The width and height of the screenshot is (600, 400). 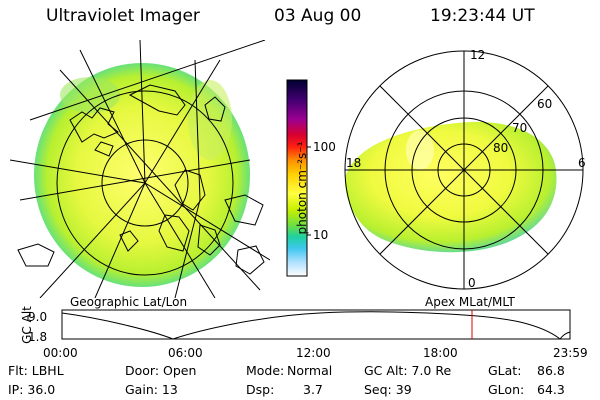 I want to click on colorbar-tick-100: 100, so click(x=324, y=147).